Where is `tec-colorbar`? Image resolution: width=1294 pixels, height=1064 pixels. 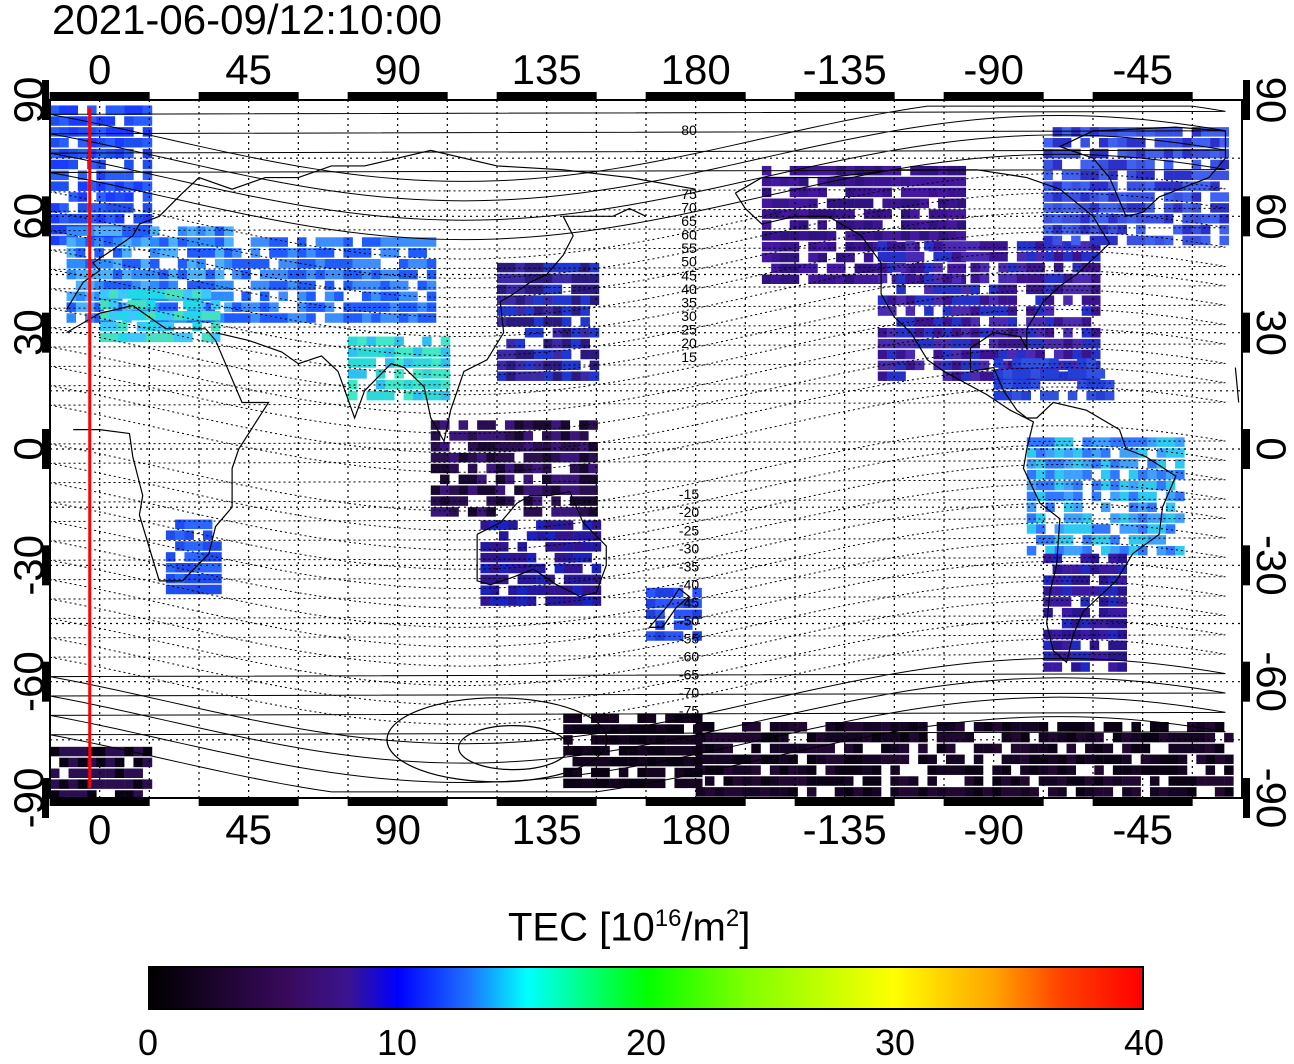 tec-colorbar is located at coordinates (646, 988).